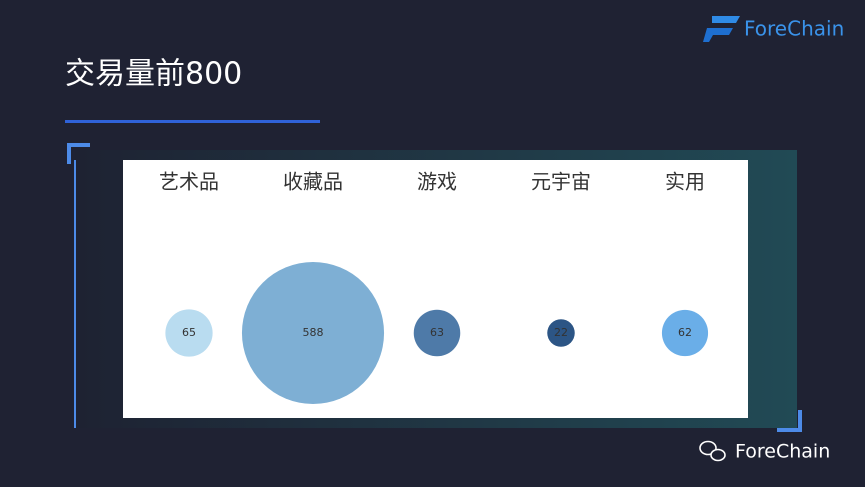 The image size is (865, 487). Describe the element at coordinates (782, 452) in the screenshot. I see `footer-brand: ForeChain` at that location.